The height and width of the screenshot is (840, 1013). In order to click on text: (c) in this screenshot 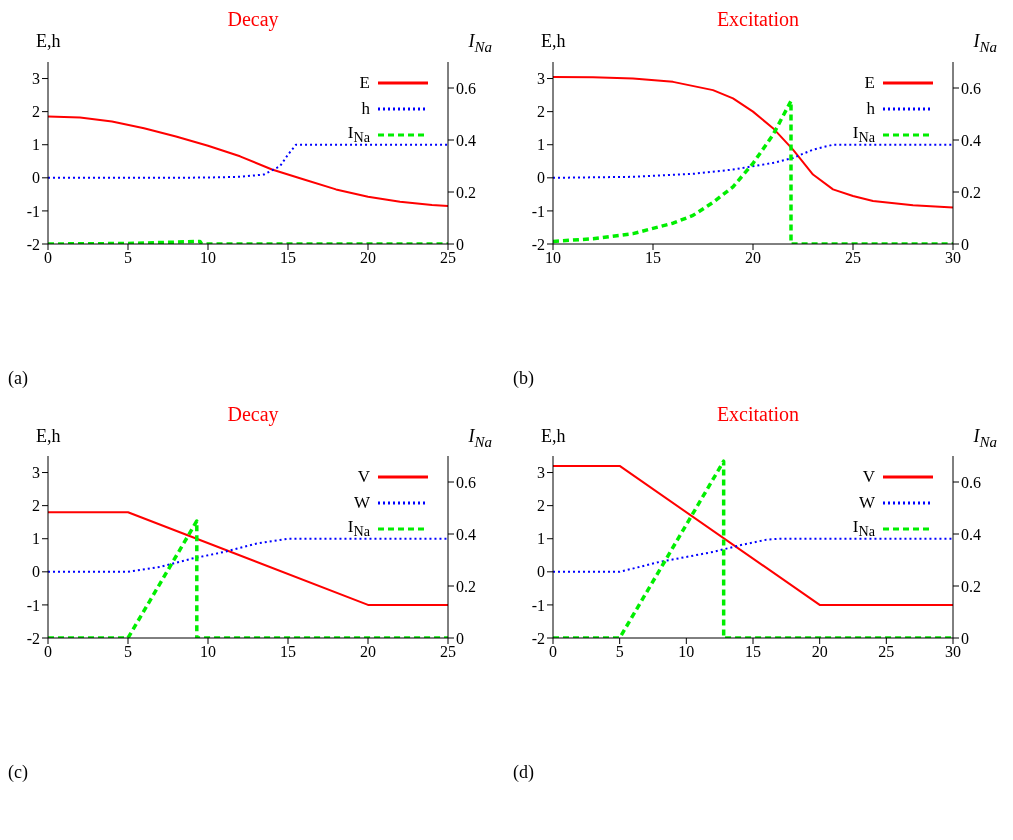, I will do `click(18, 772)`.